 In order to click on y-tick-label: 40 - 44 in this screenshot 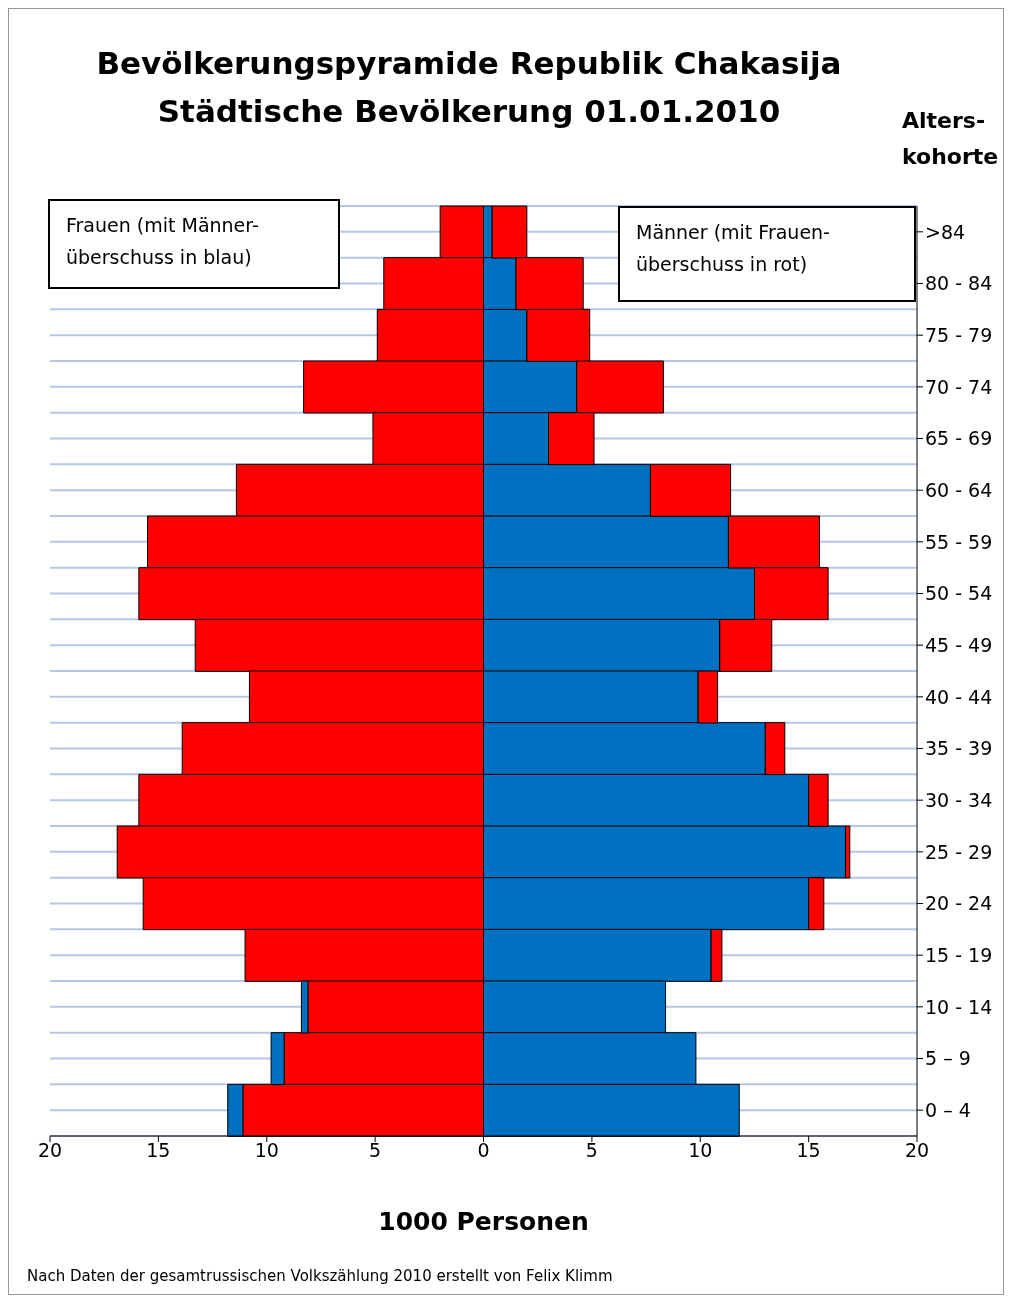, I will do `click(959, 696)`.